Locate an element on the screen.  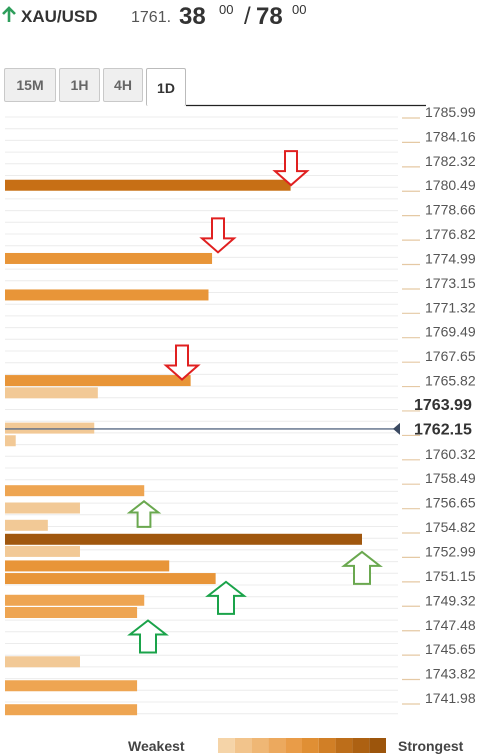
price-header: XAU/USD 1761. 38 00 /78 00 is located at coordinates (247, 19).